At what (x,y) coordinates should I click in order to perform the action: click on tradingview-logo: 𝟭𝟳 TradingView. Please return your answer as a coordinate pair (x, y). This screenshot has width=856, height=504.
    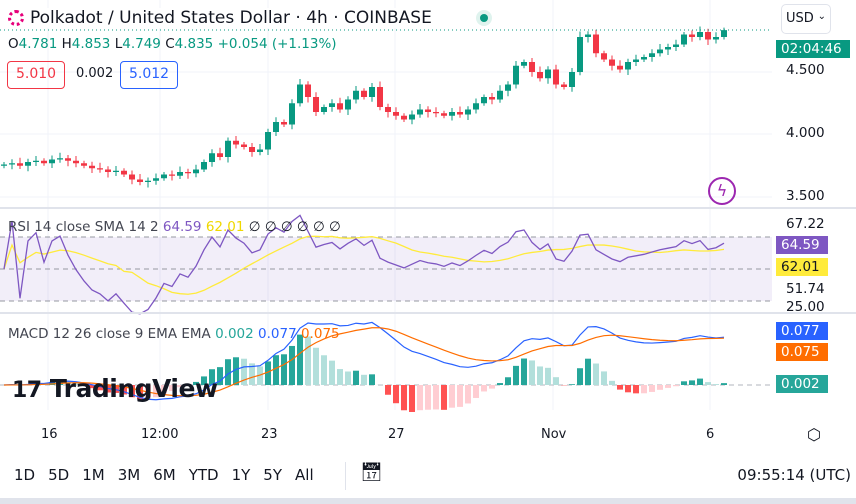
    Looking at the image, I should click on (115, 388).